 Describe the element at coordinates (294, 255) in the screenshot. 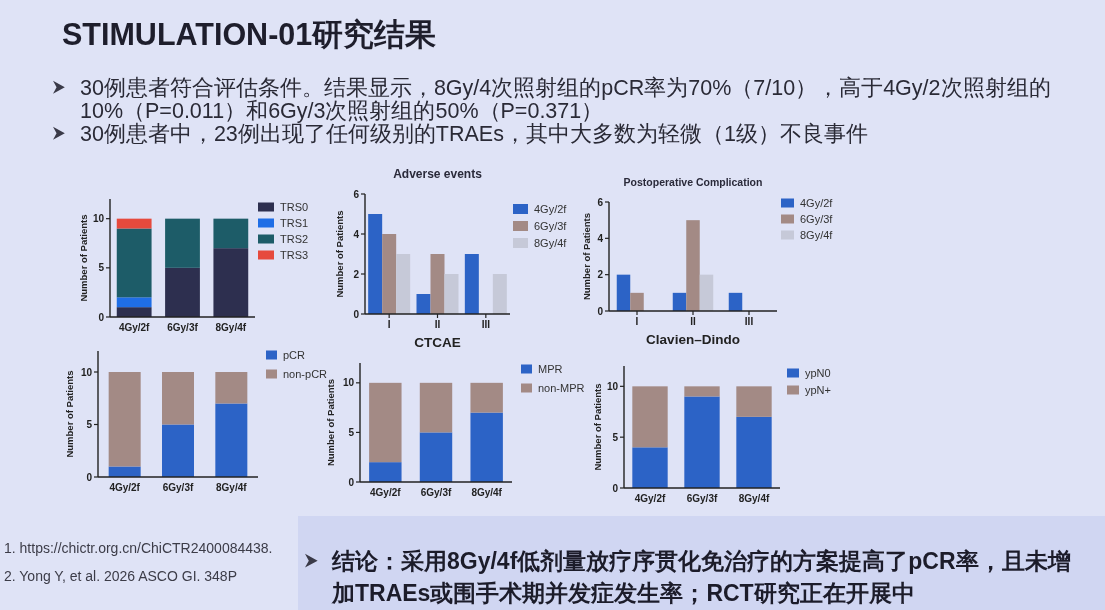

I see `legend-label: TRS3` at that location.